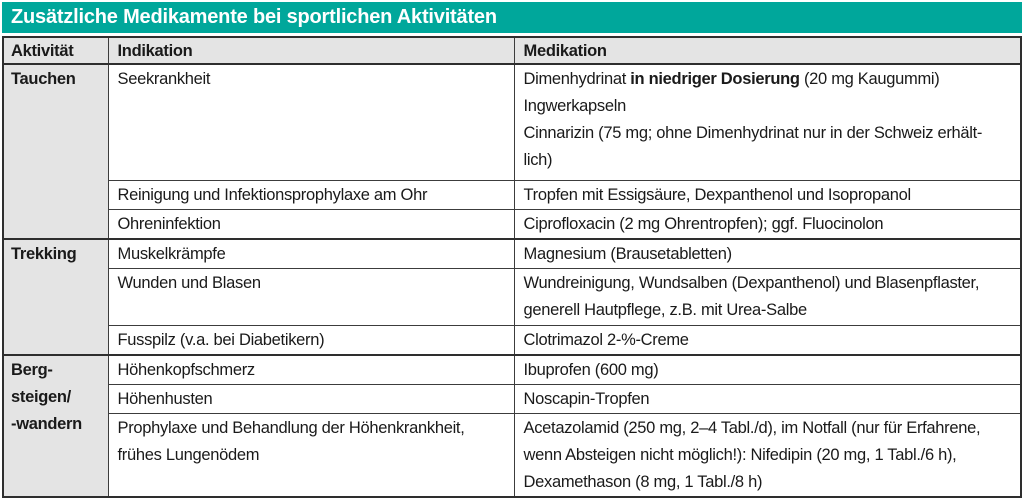 The image size is (1024, 500). What do you see at coordinates (311, 296) in the screenshot?
I see `indication-cell: Wunden und Blasen` at bounding box center [311, 296].